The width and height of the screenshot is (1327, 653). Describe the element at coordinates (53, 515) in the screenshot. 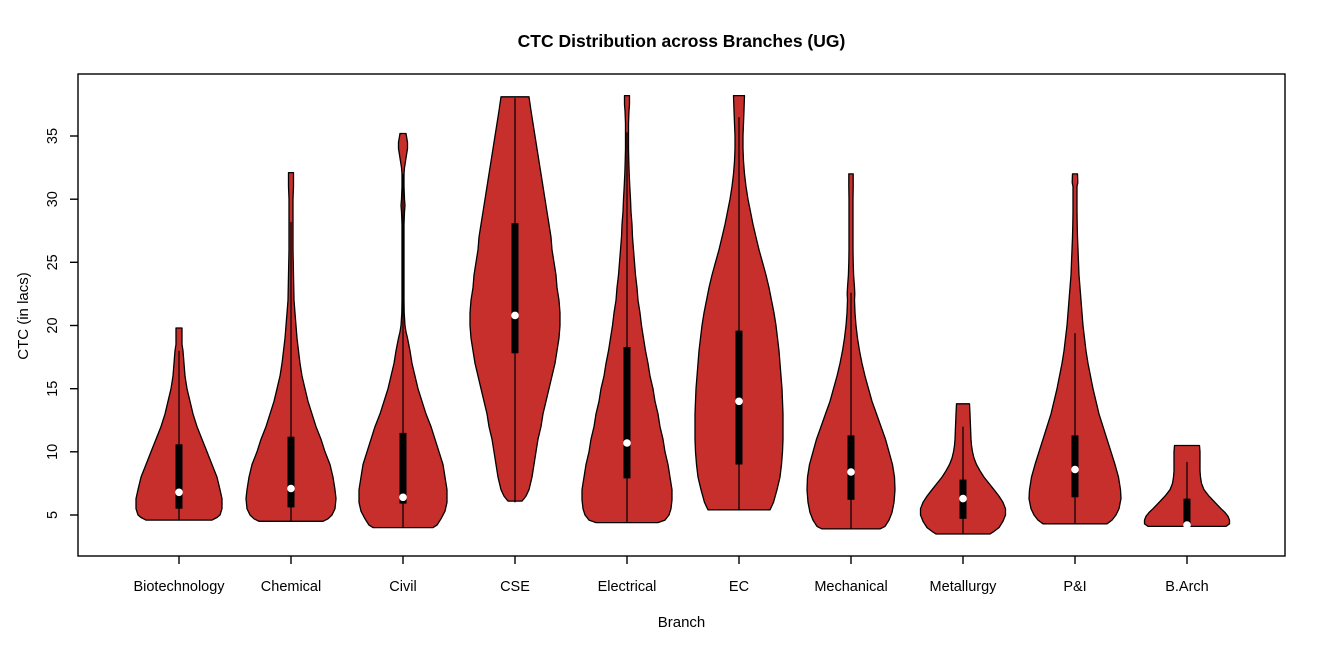

I see `y-tick-label: 5` at that location.